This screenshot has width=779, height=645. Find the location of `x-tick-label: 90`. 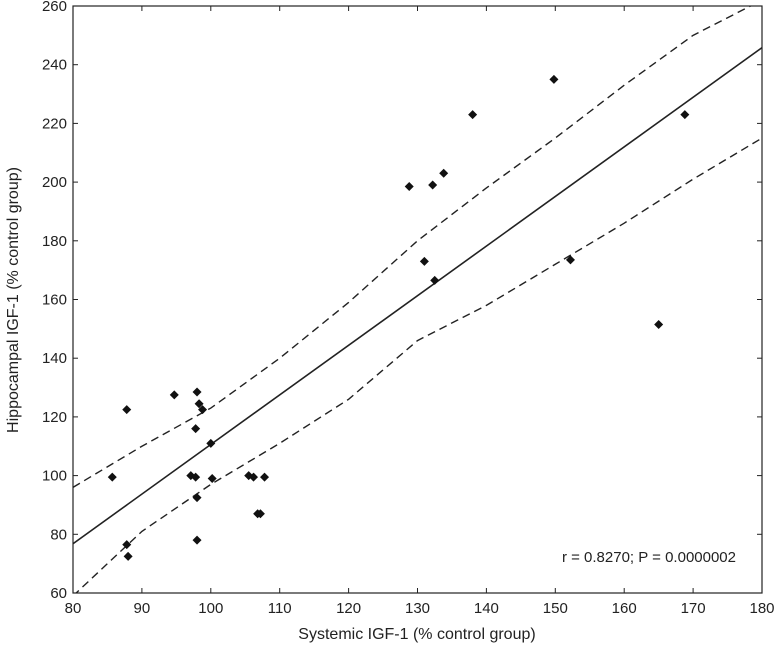

x-tick-label: 90 is located at coordinates (142, 608).